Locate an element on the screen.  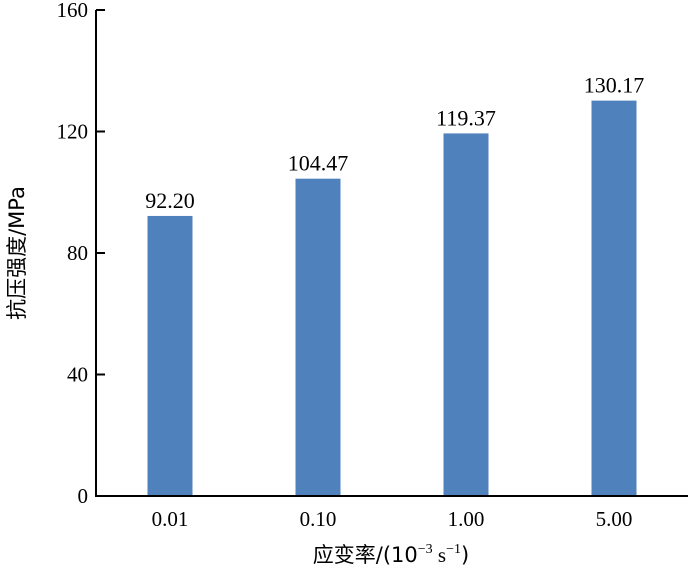
bar-5.00 is located at coordinates (614, 298).